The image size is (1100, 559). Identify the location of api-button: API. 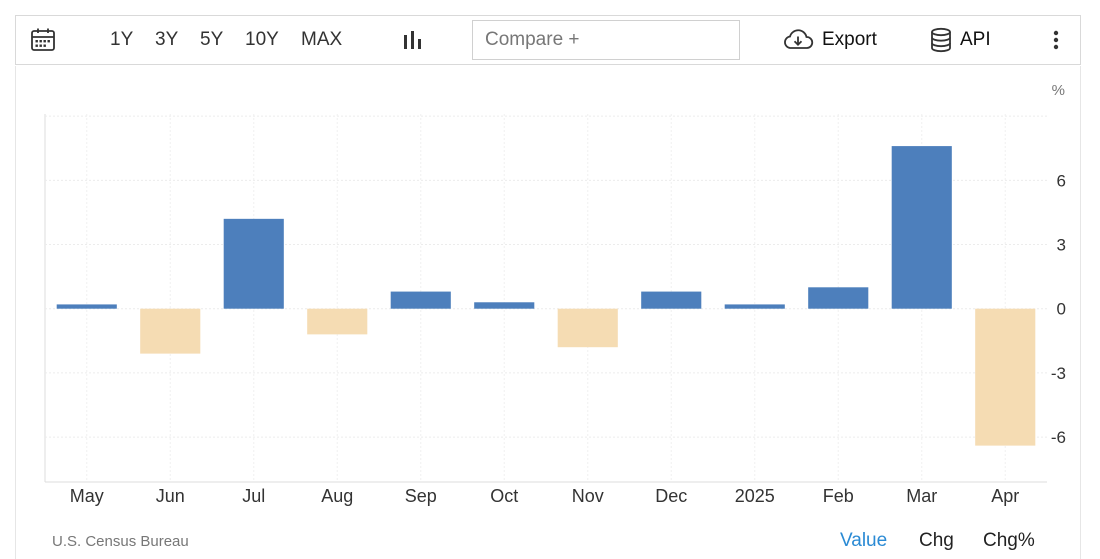
(960, 40).